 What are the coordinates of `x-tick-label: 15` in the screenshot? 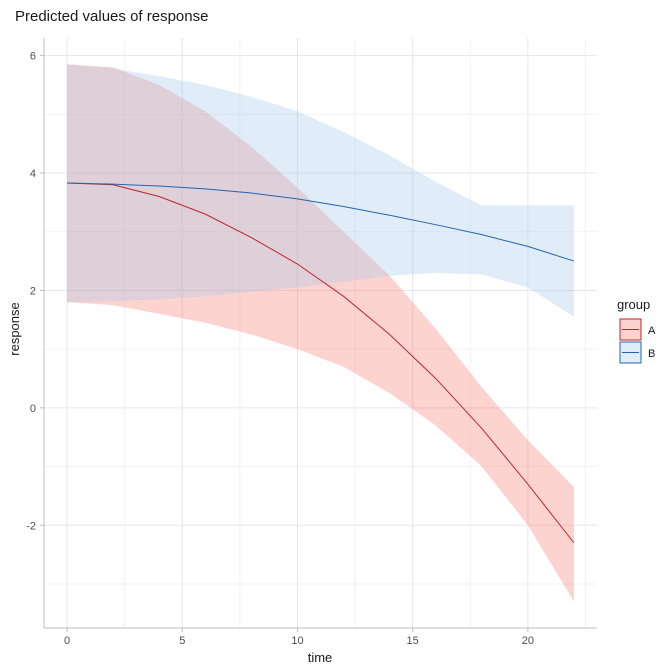 It's located at (413, 641).